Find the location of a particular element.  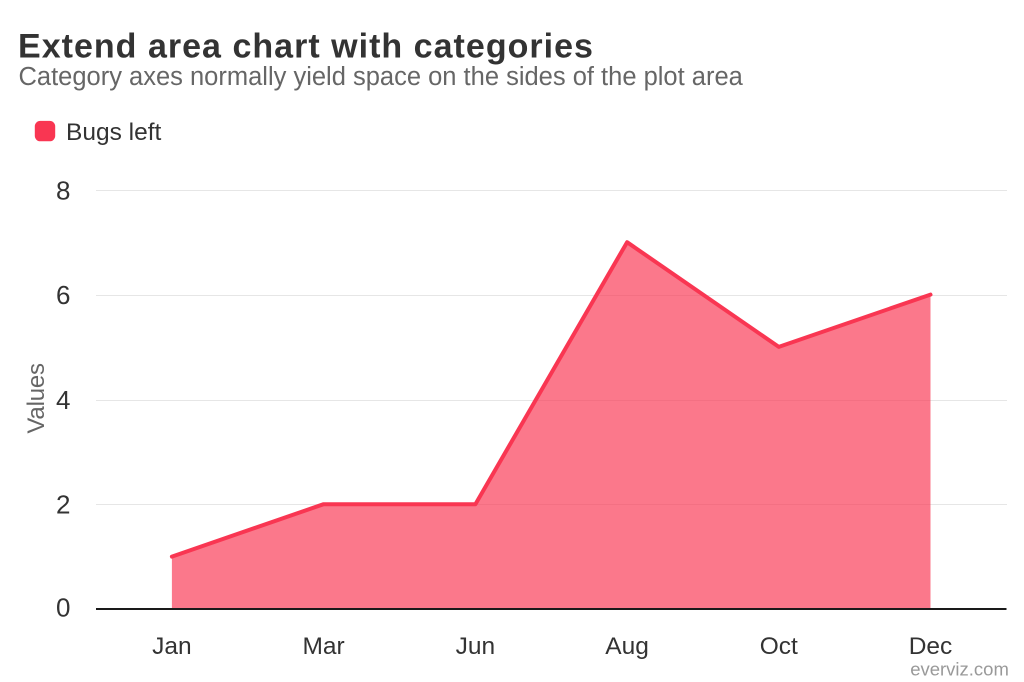

svg-text: Mar is located at coordinates (323, 646).